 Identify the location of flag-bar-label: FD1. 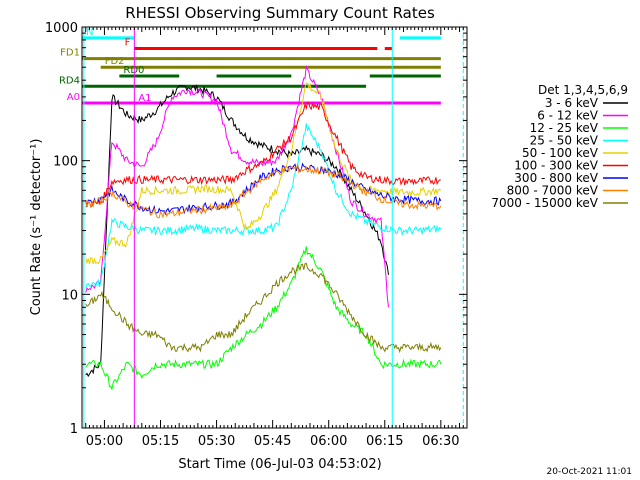
(70, 53).